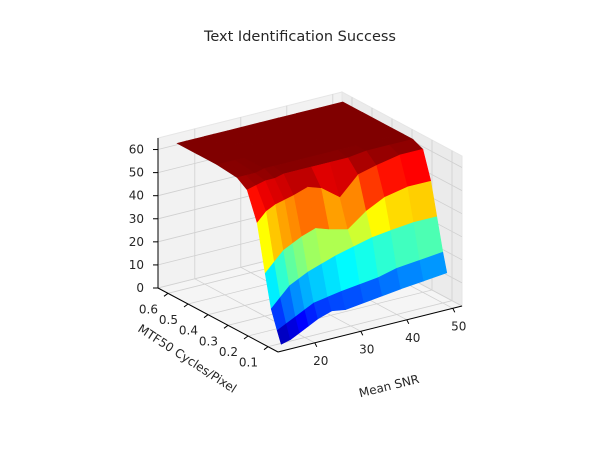 The image size is (600, 450). Describe the element at coordinates (188, 331) in the screenshot. I see `y-tick-label: 0.4` at that location.